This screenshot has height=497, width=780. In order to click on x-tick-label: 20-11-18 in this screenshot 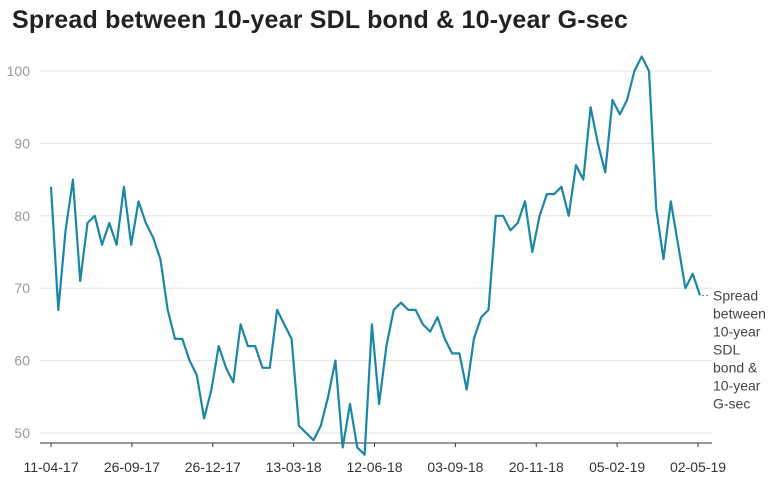, I will do `click(536, 467)`.